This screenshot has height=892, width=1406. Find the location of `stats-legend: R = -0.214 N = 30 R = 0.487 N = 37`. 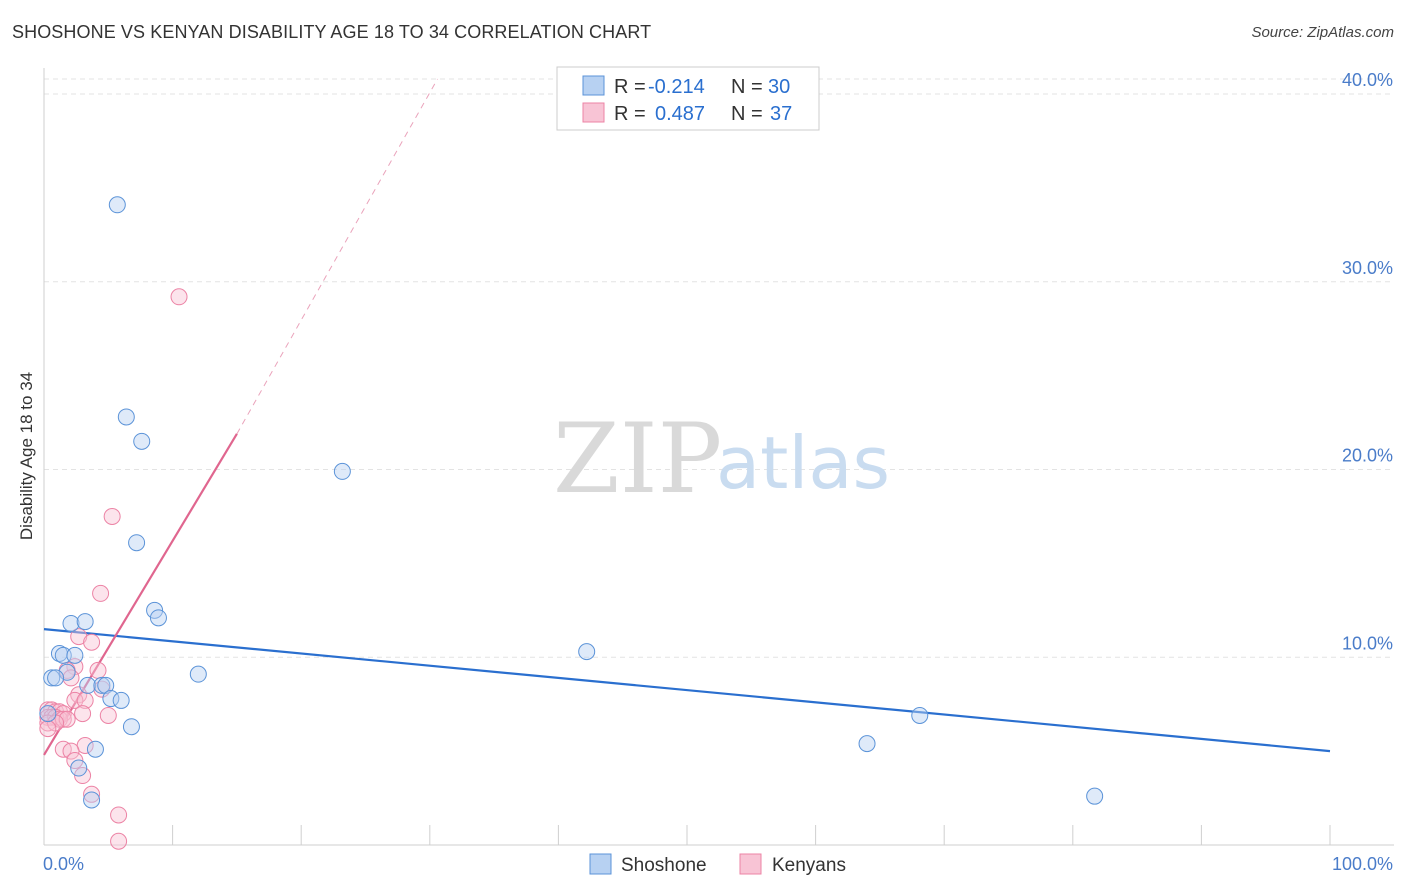

stats-legend: R = -0.214 N = 30 R = 0.487 N = 37 is located at coordinates (688, 98).